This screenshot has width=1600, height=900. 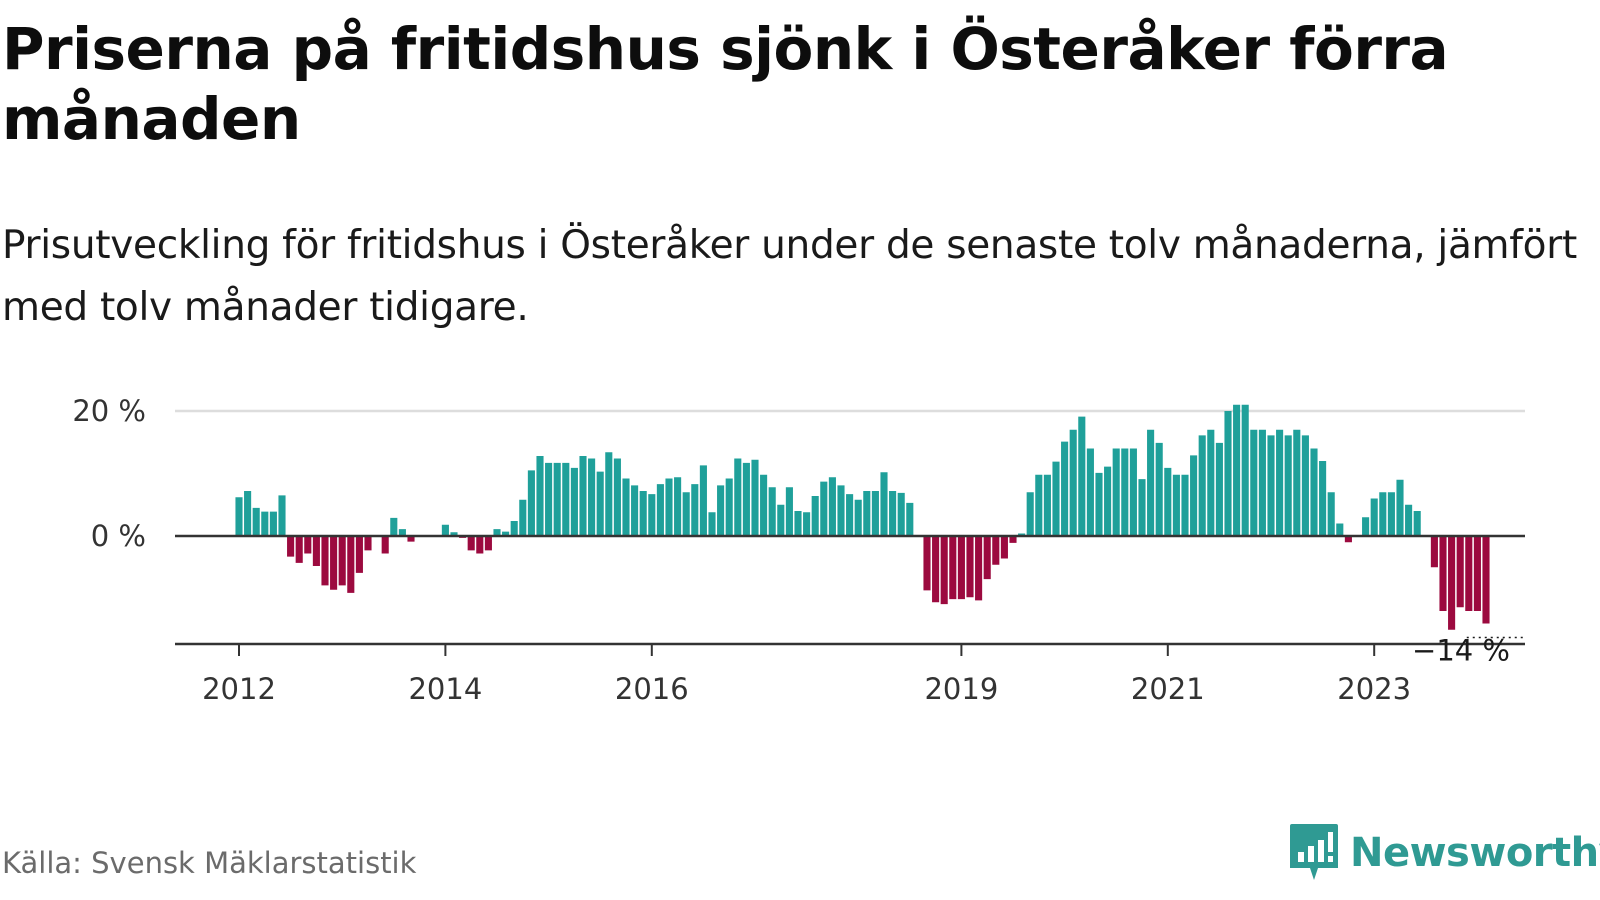 I want to click on brand-name: Newsworthy, so click(x=1475, y=853).